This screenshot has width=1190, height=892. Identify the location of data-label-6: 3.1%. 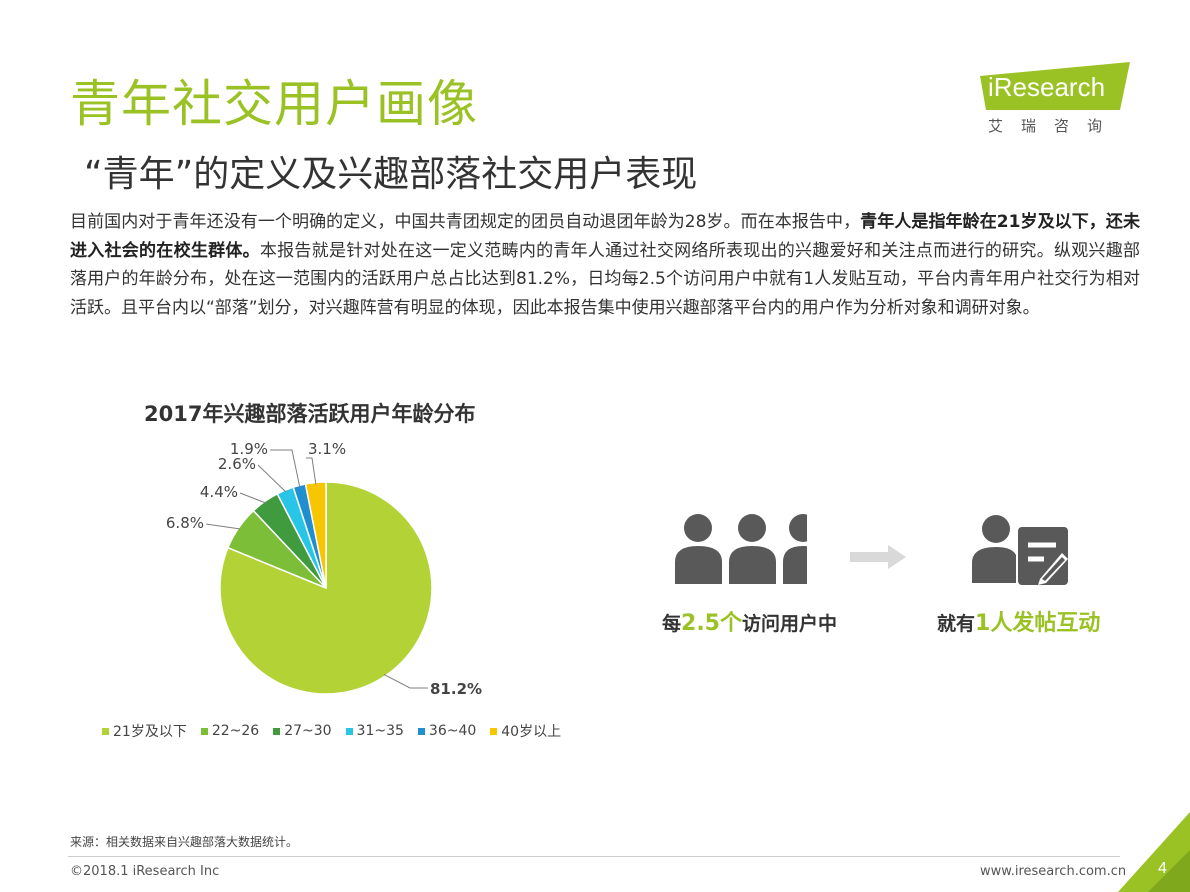
(327, 449).